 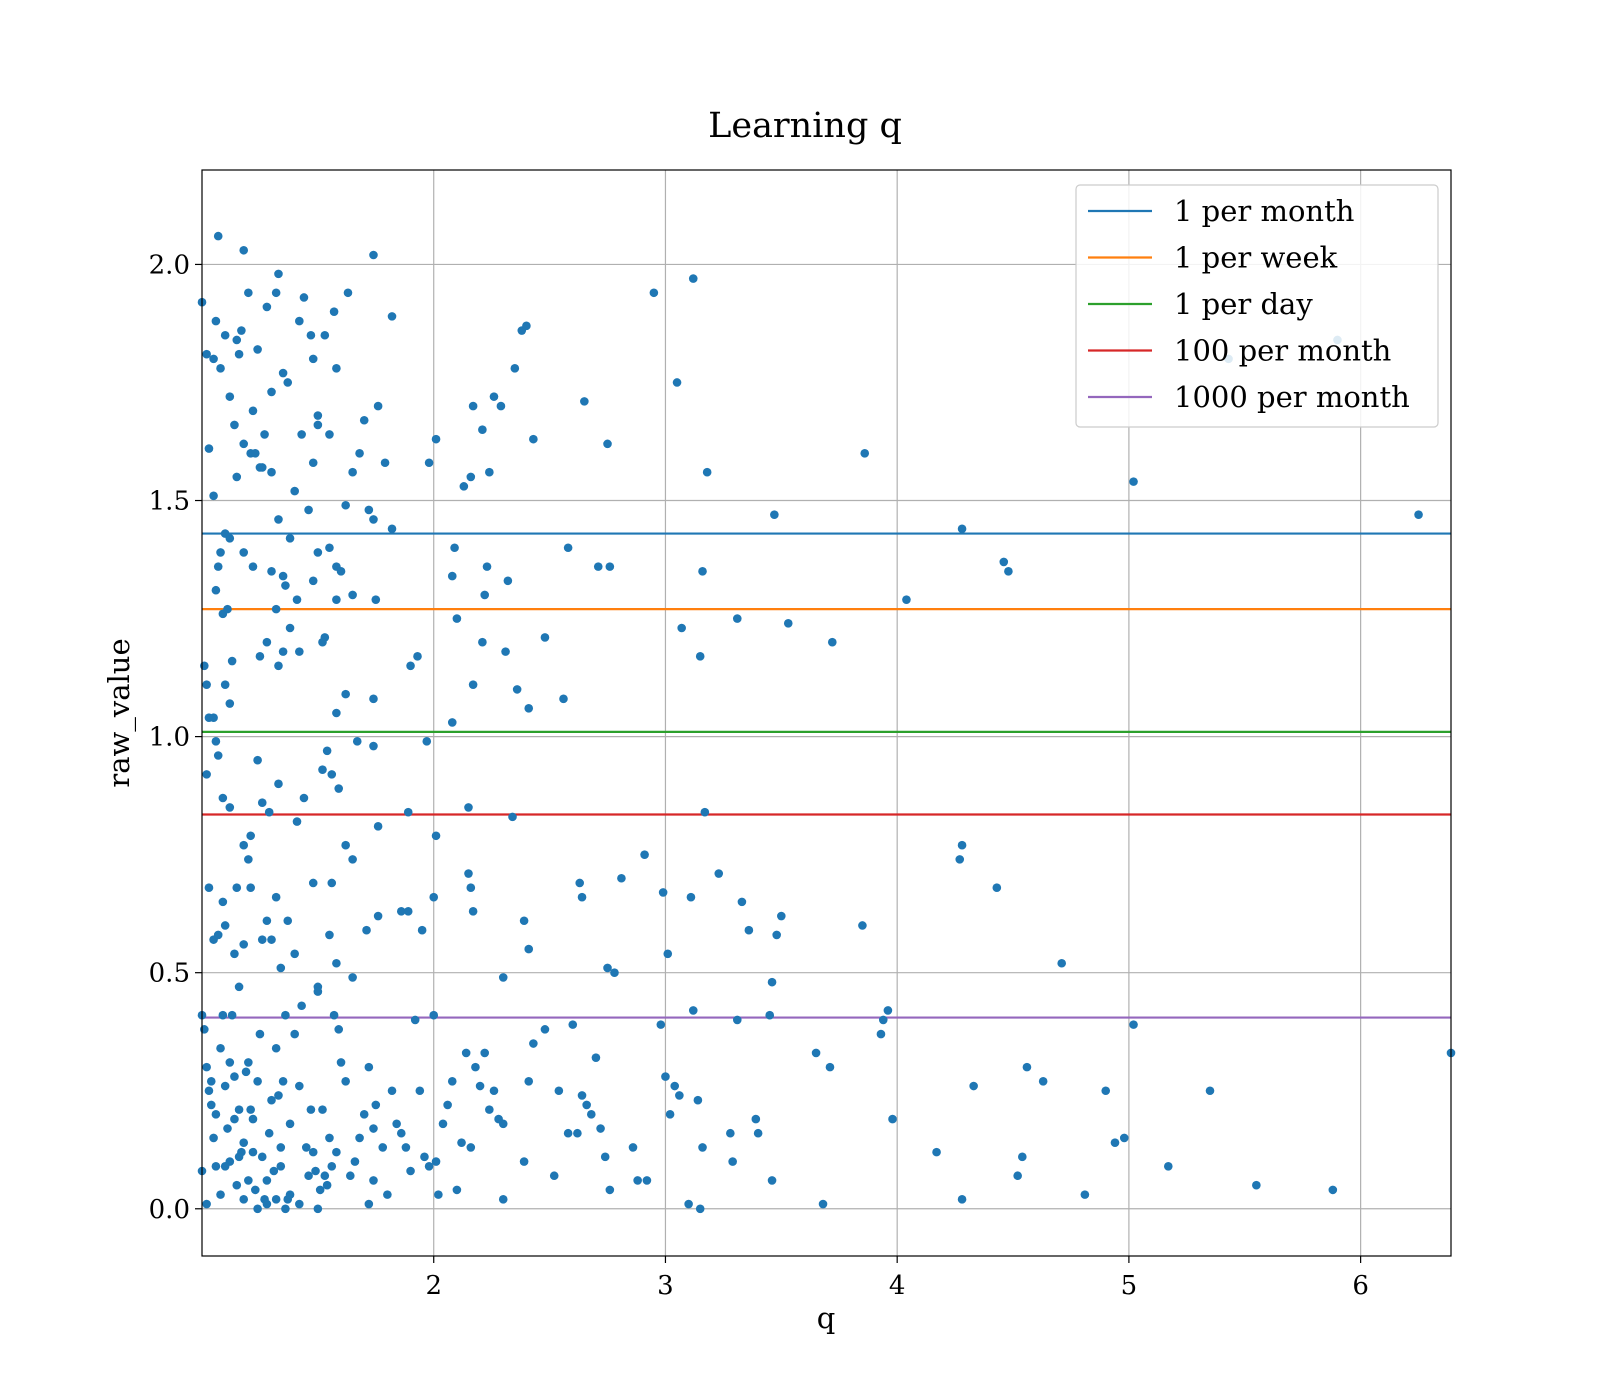 What do you see at coordinates (169, 738) in the screenshot?
I see `y-tick-label: 1.0` at bounding box center [169, 738].